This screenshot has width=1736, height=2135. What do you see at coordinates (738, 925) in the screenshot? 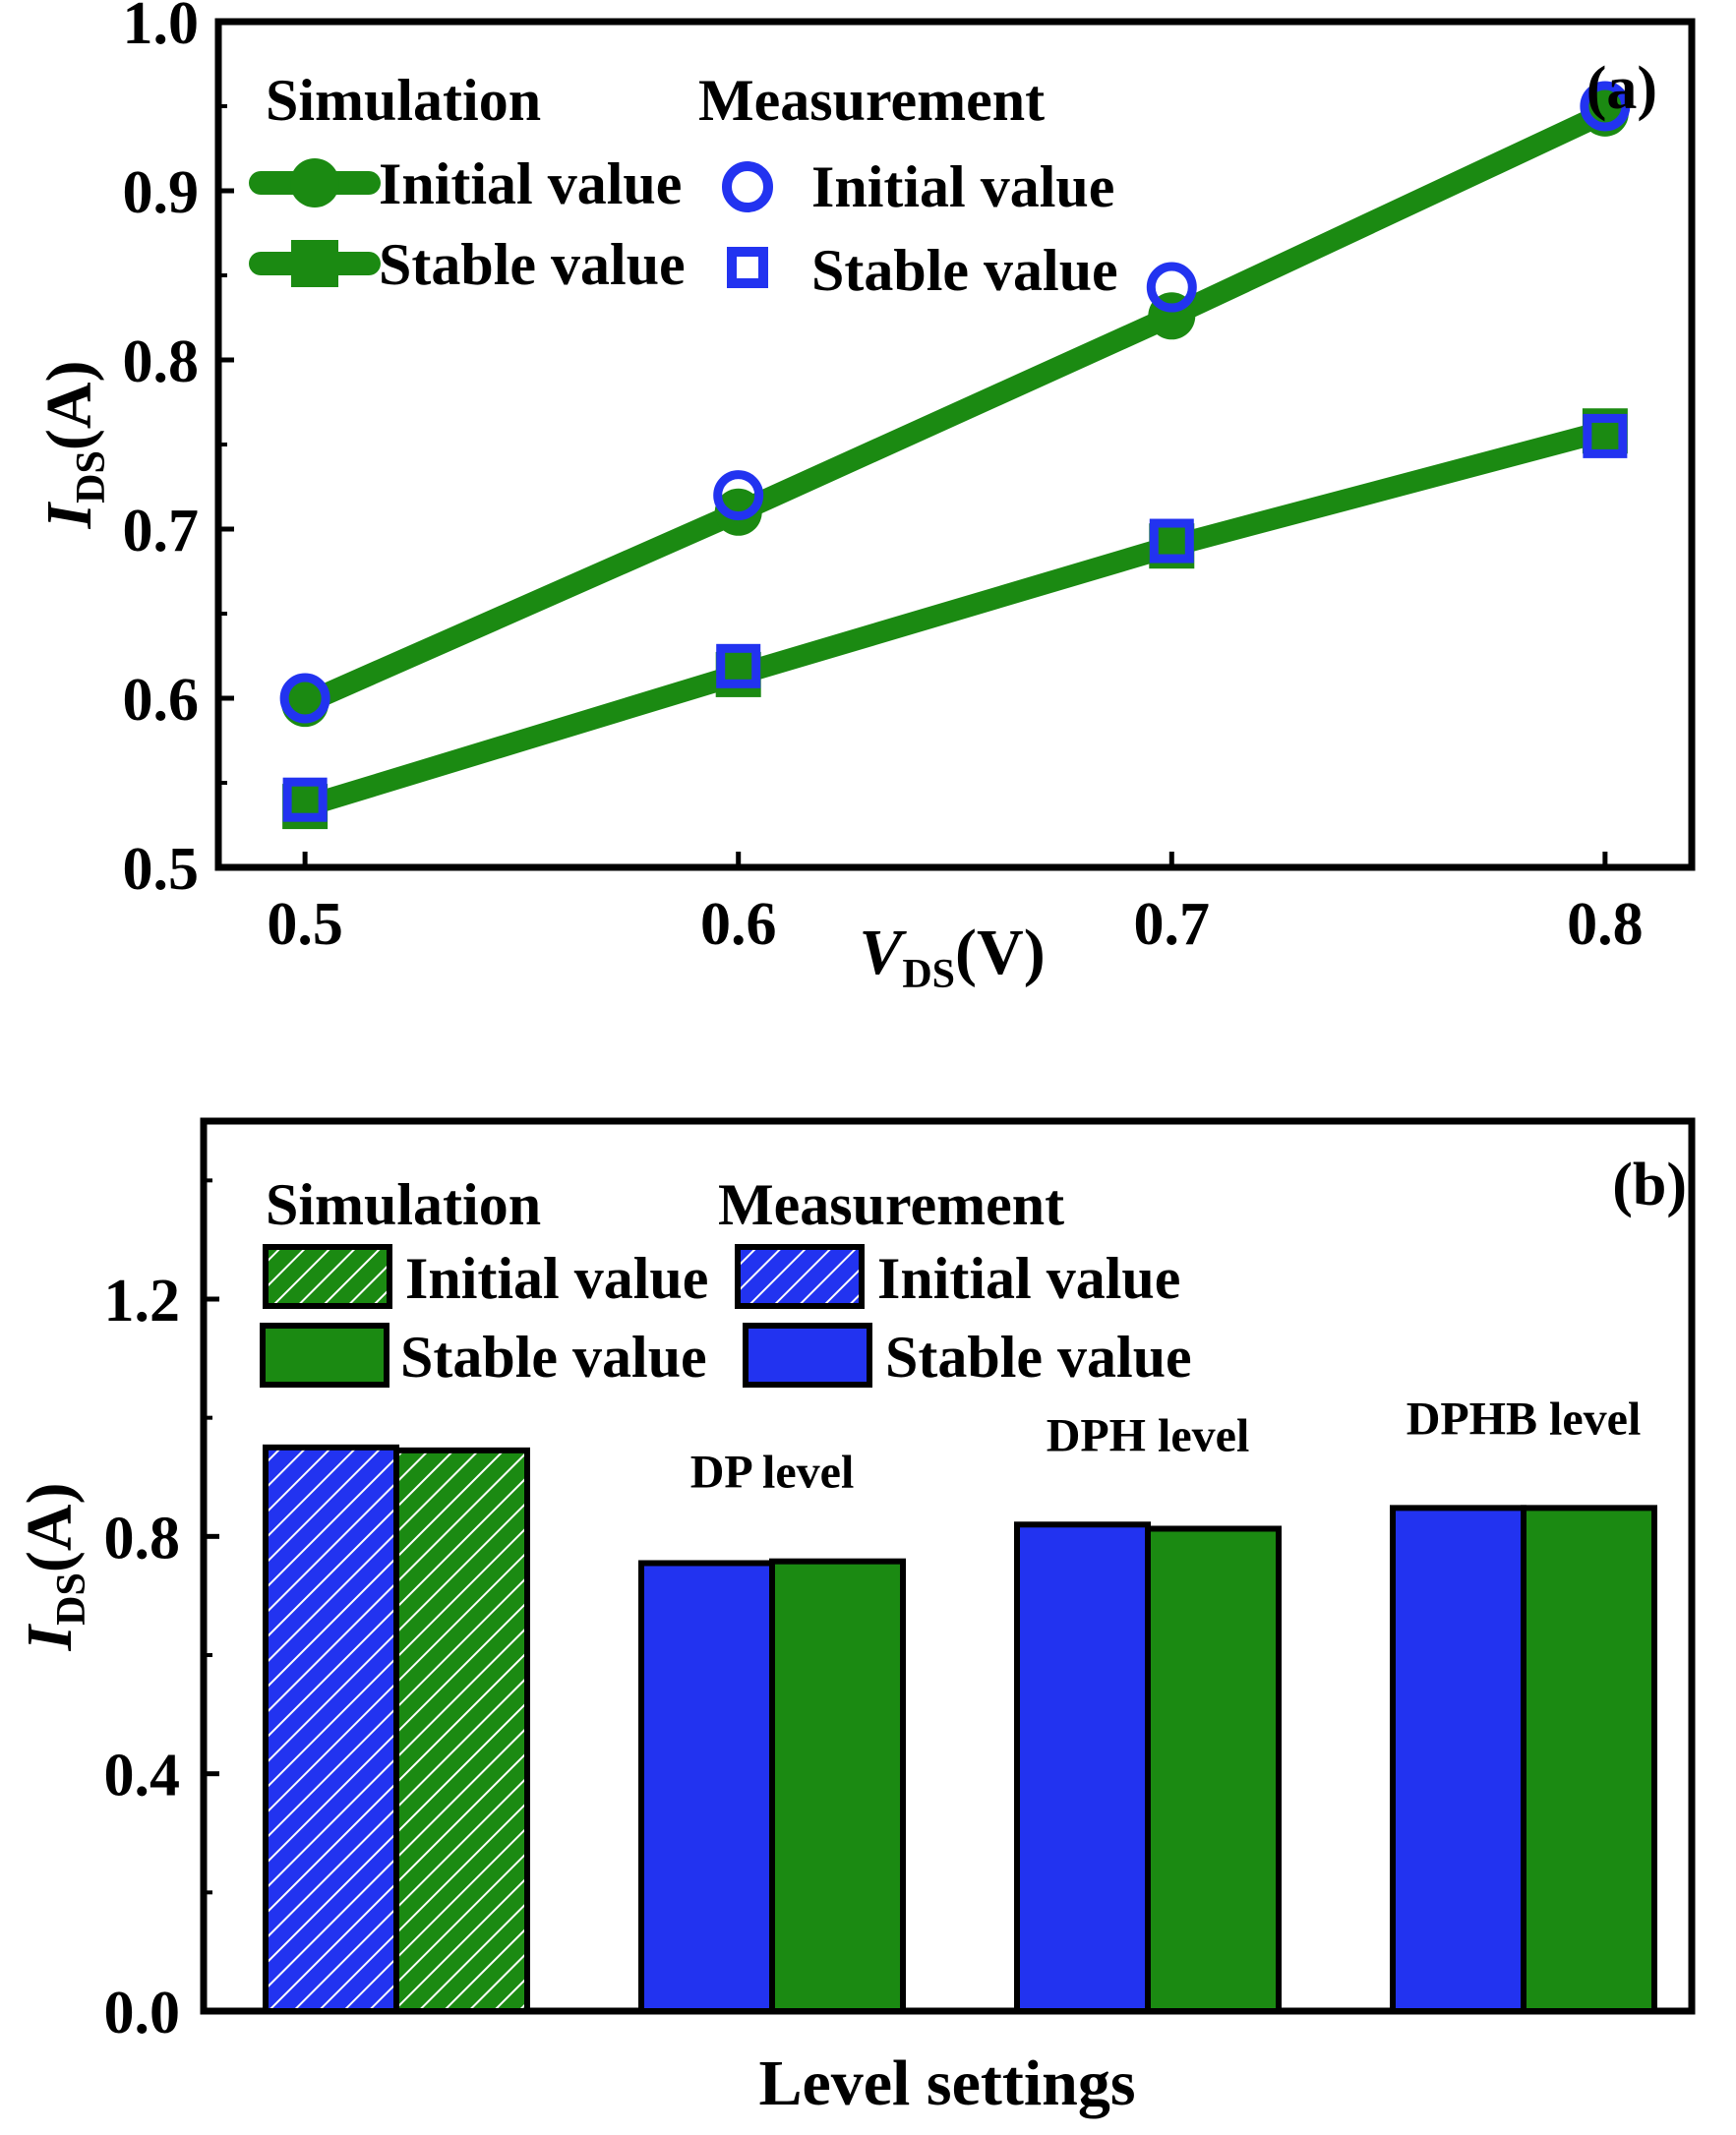
I see `a-xtick-label: 0.6` at bounding box center [738, 925].